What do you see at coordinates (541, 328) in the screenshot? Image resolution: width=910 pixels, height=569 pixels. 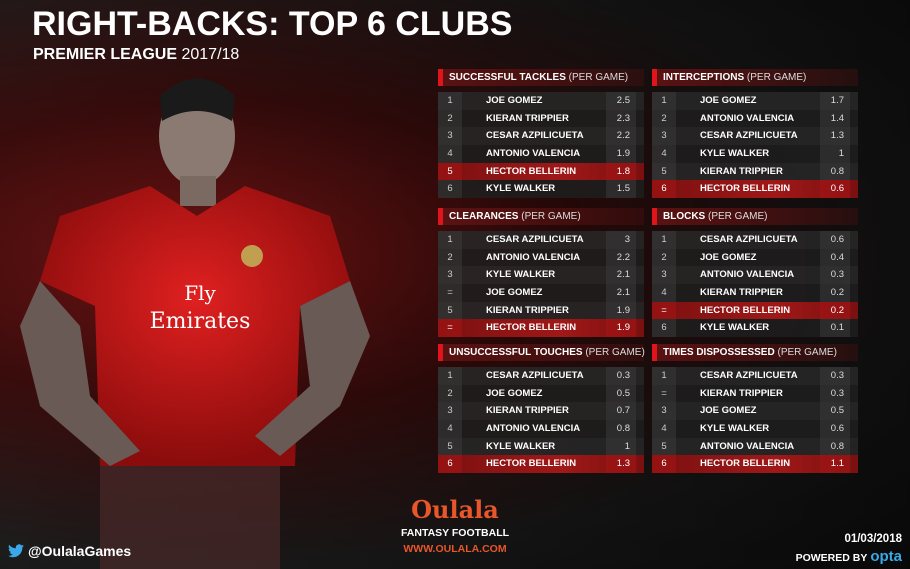 I see `table-row: = HECTOR BELLERIN 1.9` at bounding box center [541, 328].